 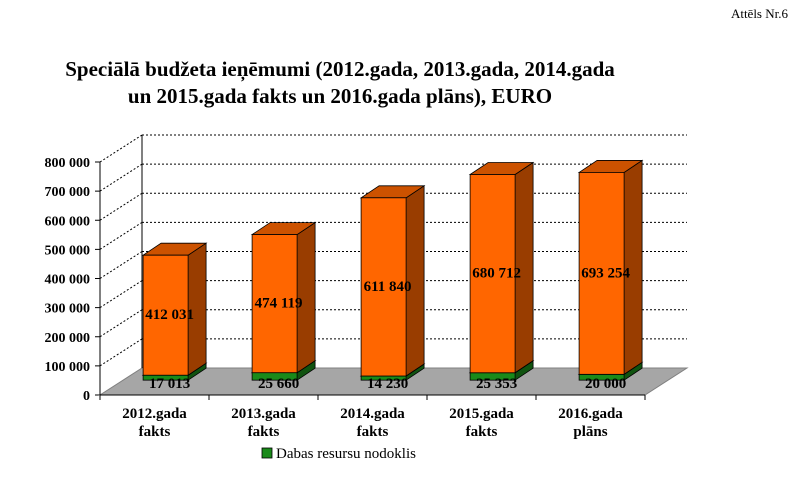 I want to click on data-label: 680 712, so click(x=496, y=274).